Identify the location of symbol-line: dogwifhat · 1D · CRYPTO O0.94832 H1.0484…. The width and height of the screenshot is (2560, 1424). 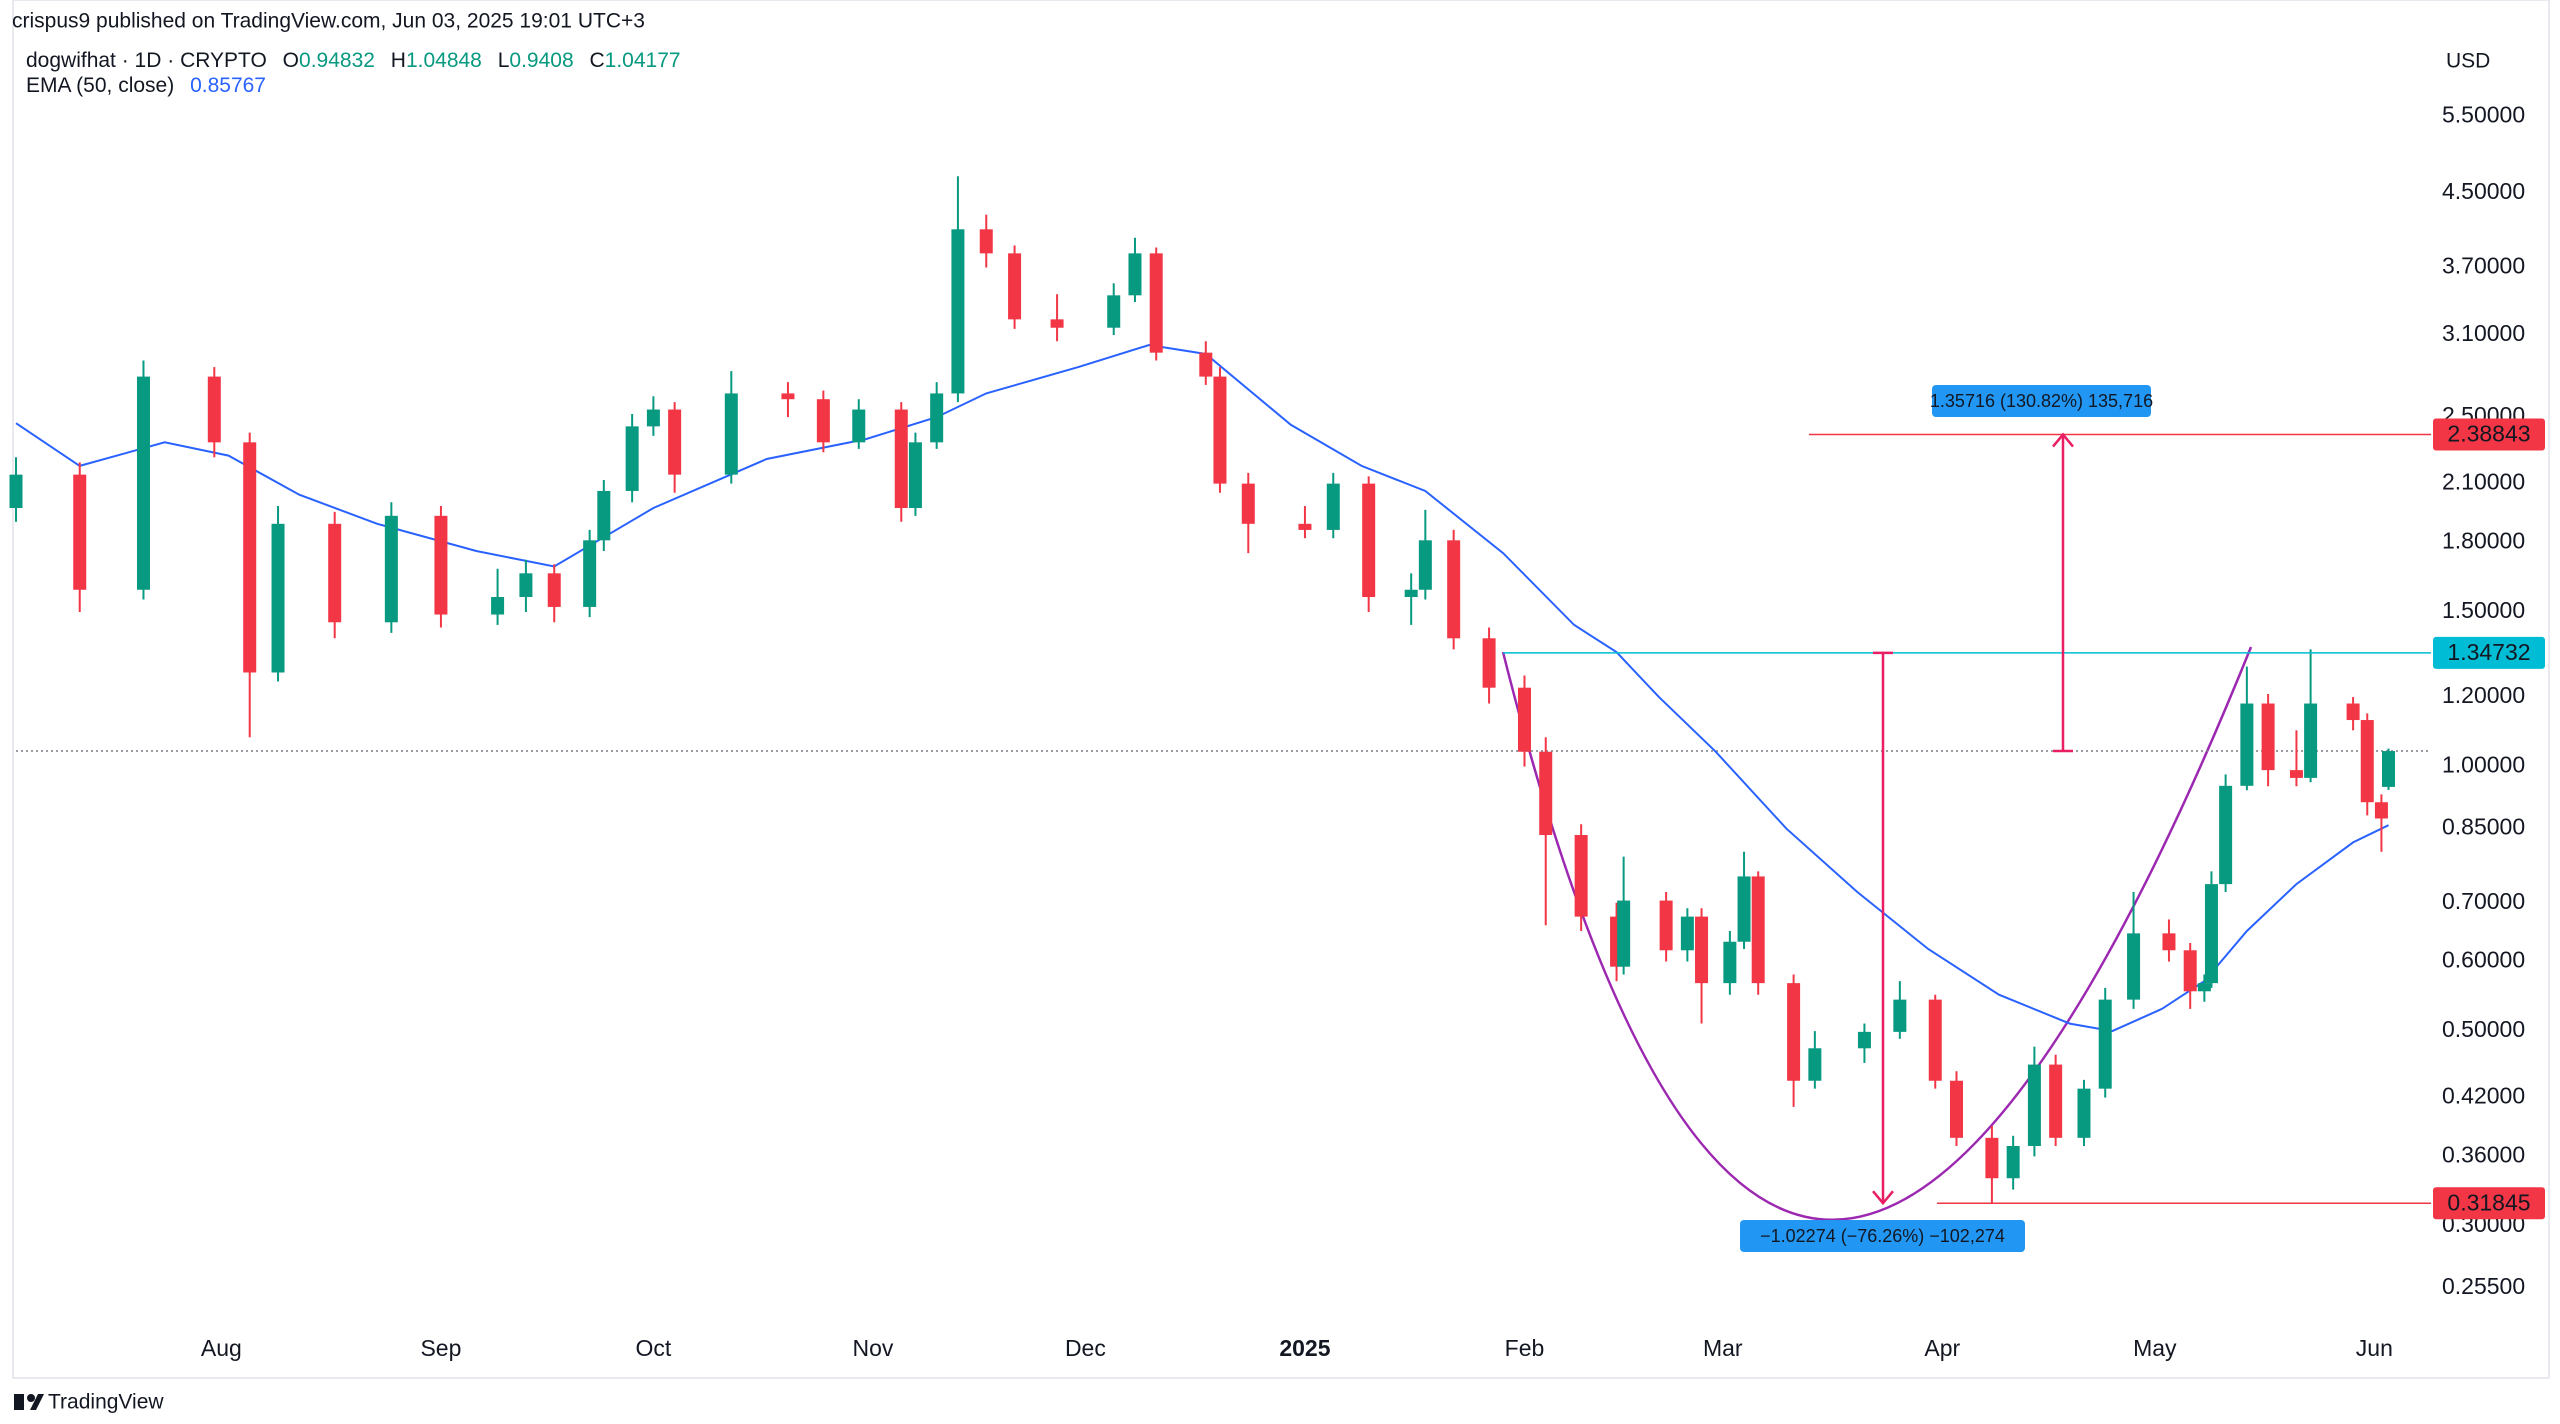
(353, 60).